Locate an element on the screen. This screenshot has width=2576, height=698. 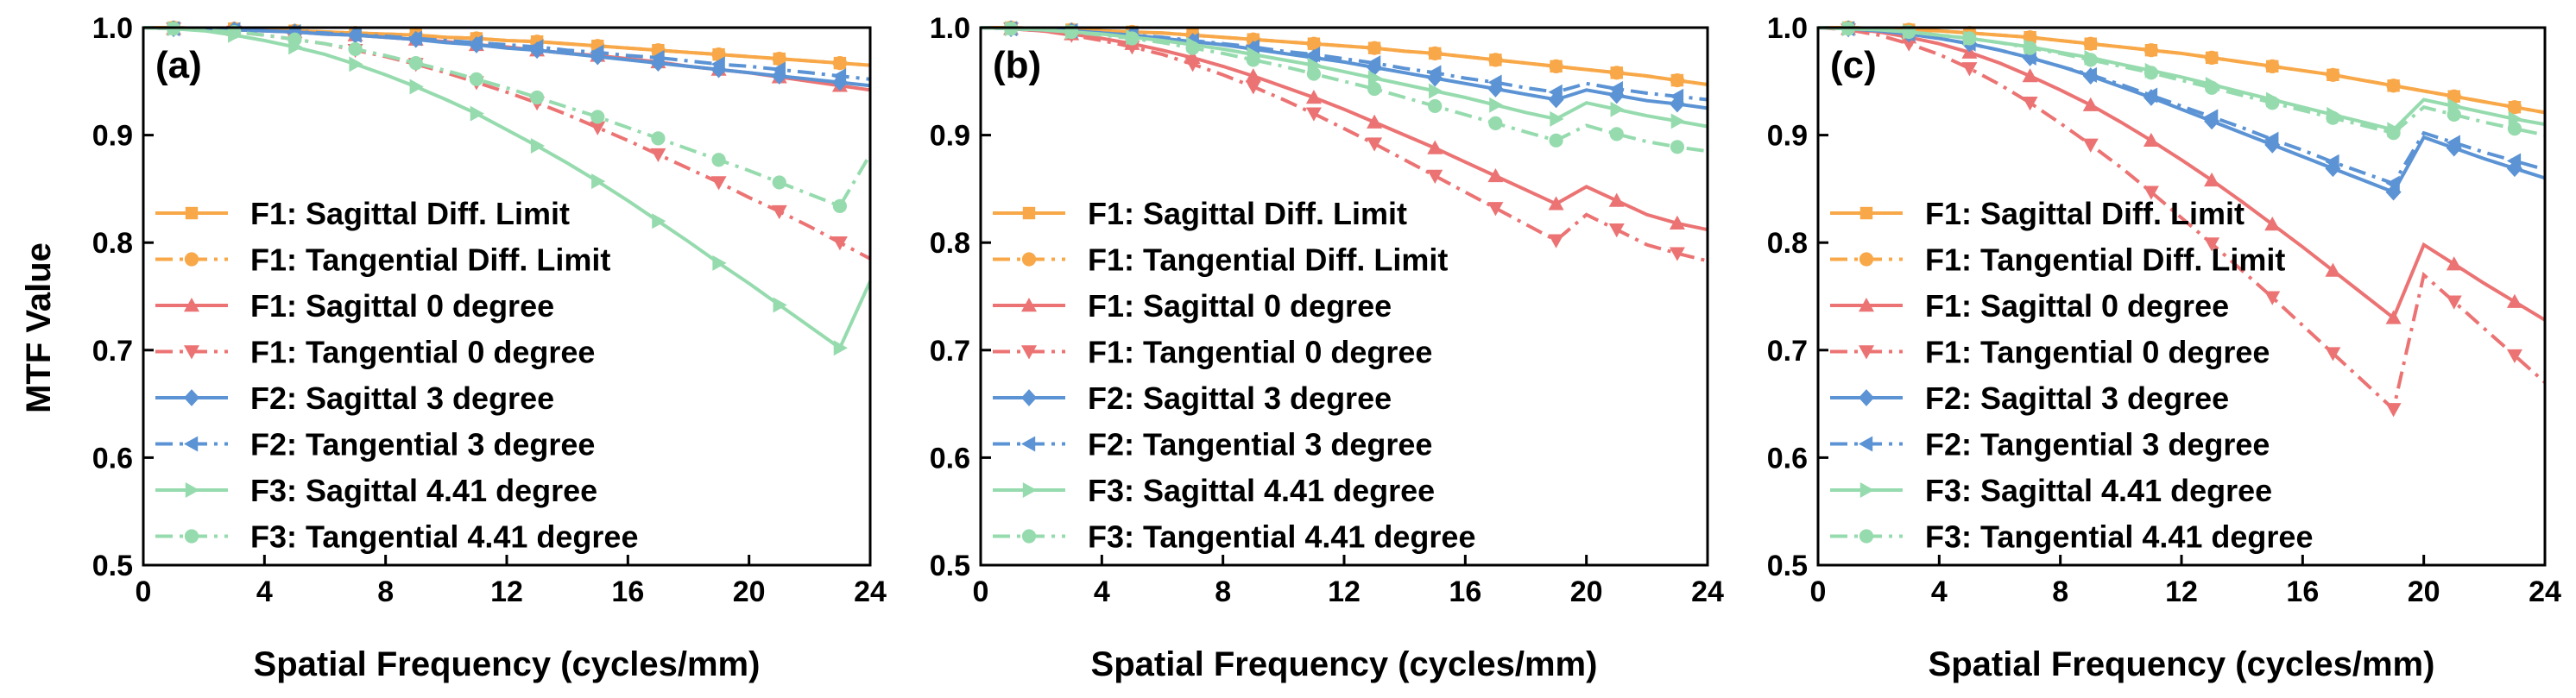
y-tick-label: 0.6 is located at coordinates (950, 459).